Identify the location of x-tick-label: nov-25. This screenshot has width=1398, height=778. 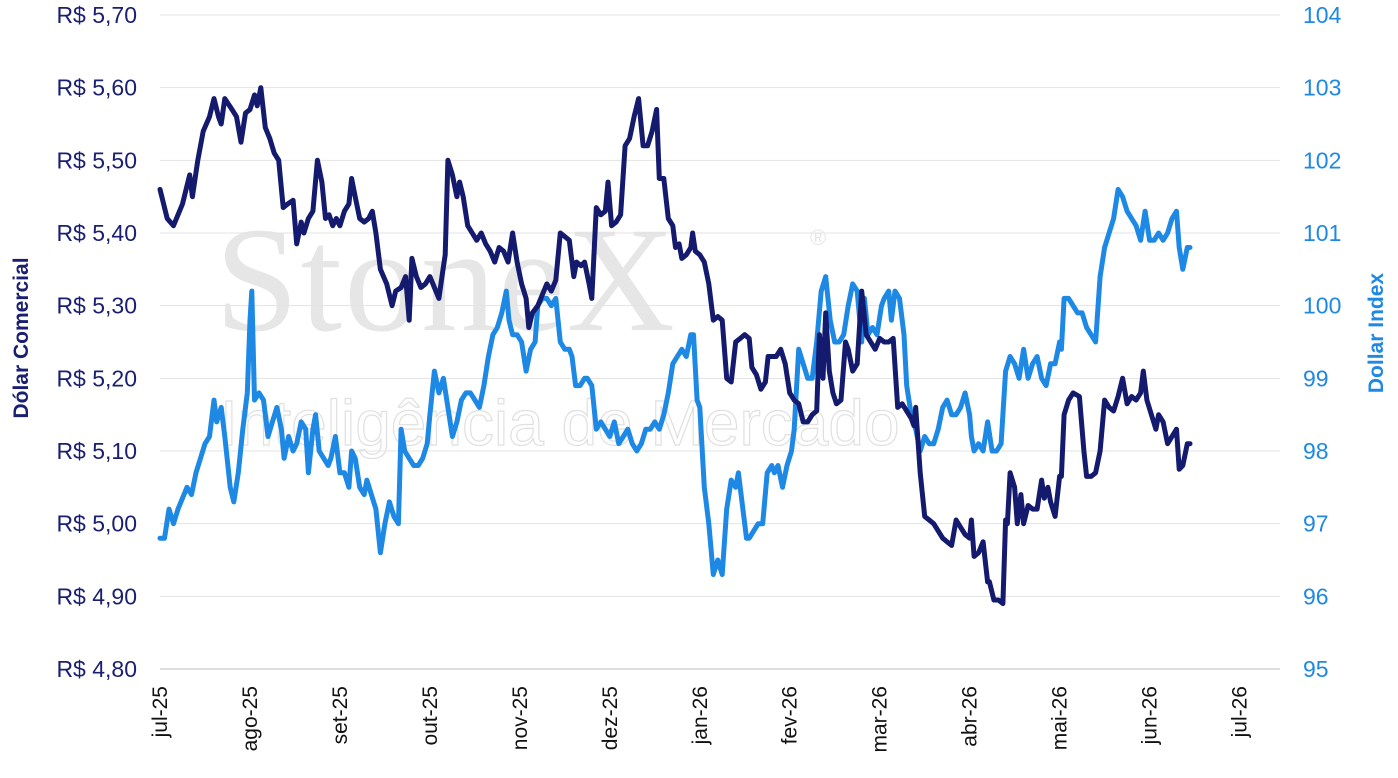
(520, 718).